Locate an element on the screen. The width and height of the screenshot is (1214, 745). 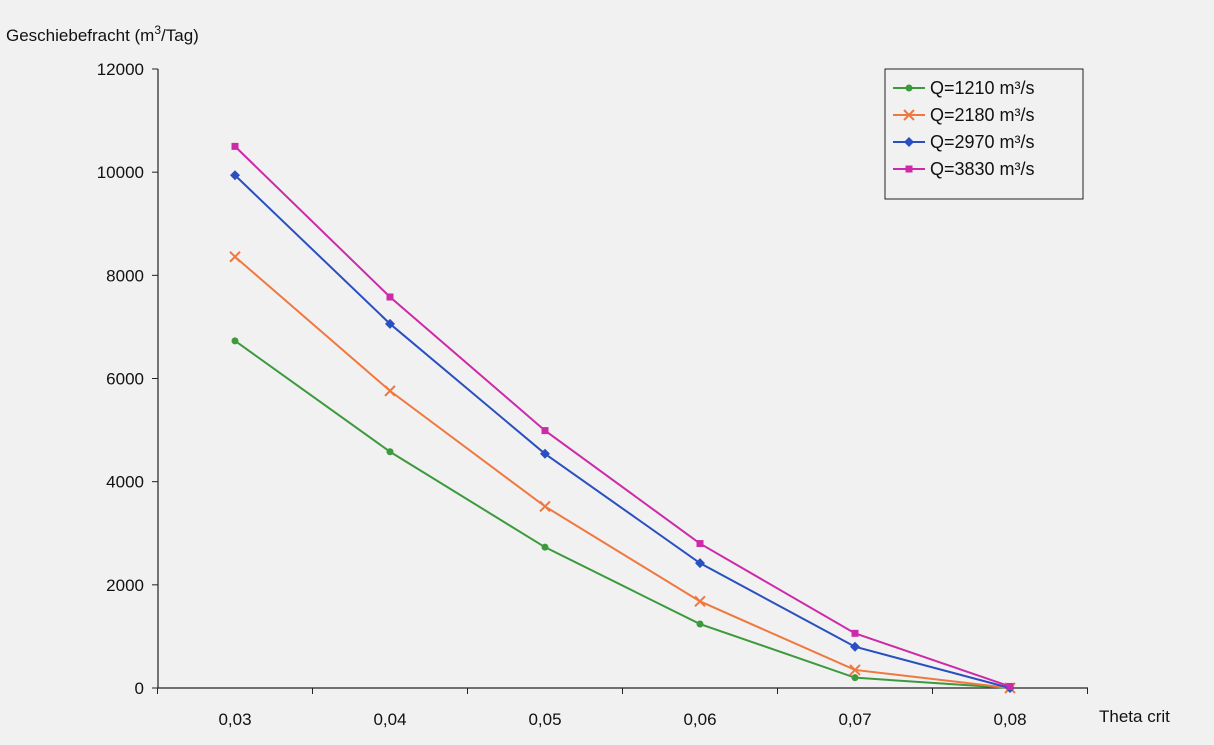
y-tick-label: 8000 is located at coordinates (125, 275).